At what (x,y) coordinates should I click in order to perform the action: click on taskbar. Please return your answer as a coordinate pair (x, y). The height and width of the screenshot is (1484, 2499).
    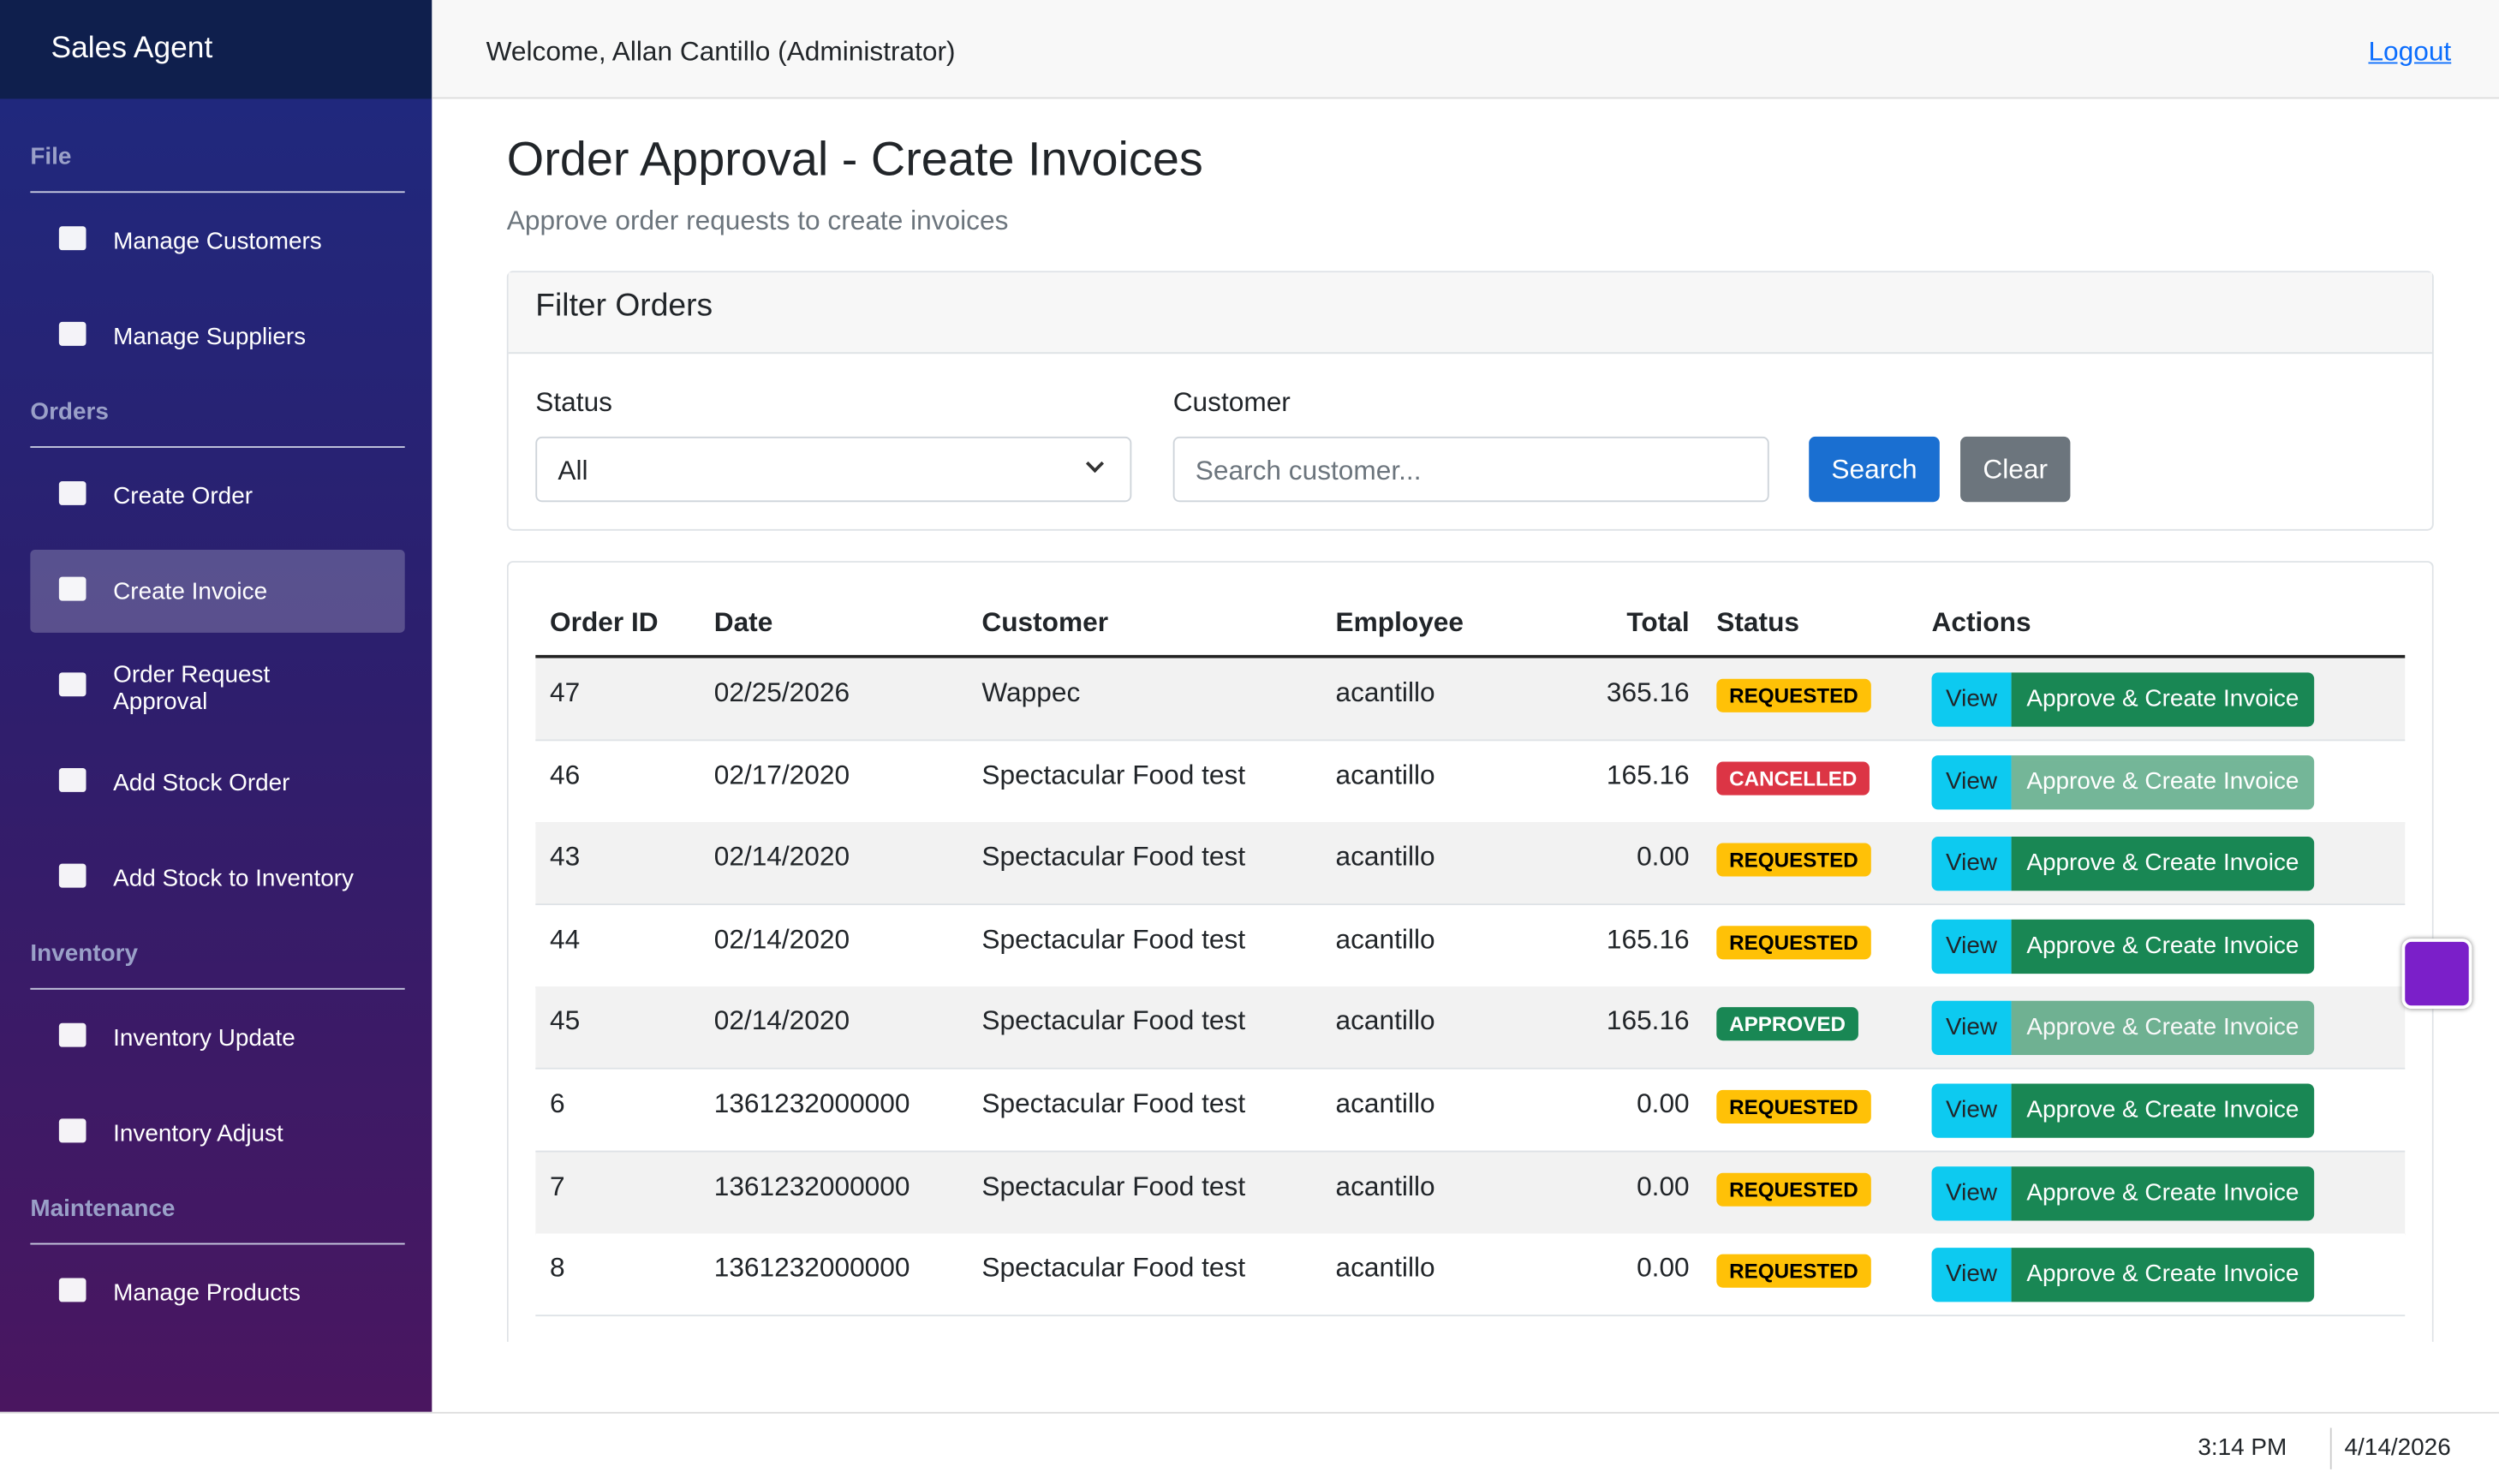
    Looking at the image, I should click on (1249, 1448).